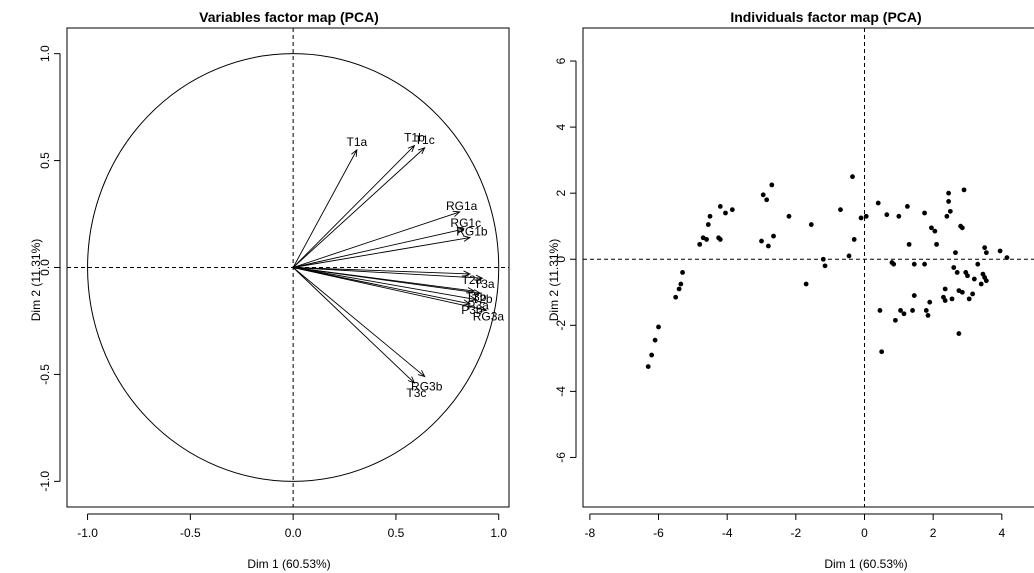 Image resolution: width=1034 pixels, height=573 pixels. I want to click on variable-label-P3a: P3a, so click(478, 306).